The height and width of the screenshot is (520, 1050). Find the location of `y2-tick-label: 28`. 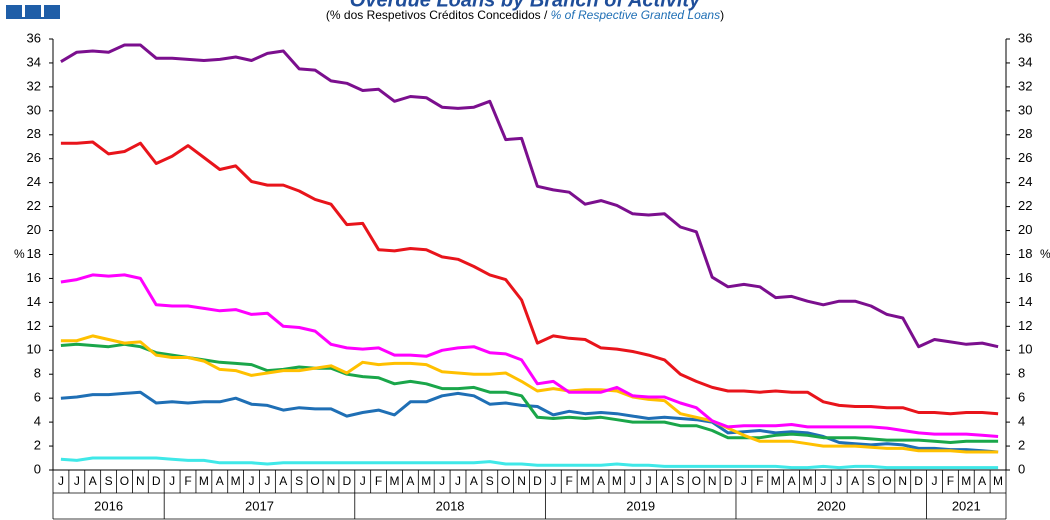

y2-tick-label: 28 is located at coordinates (1025, 133).